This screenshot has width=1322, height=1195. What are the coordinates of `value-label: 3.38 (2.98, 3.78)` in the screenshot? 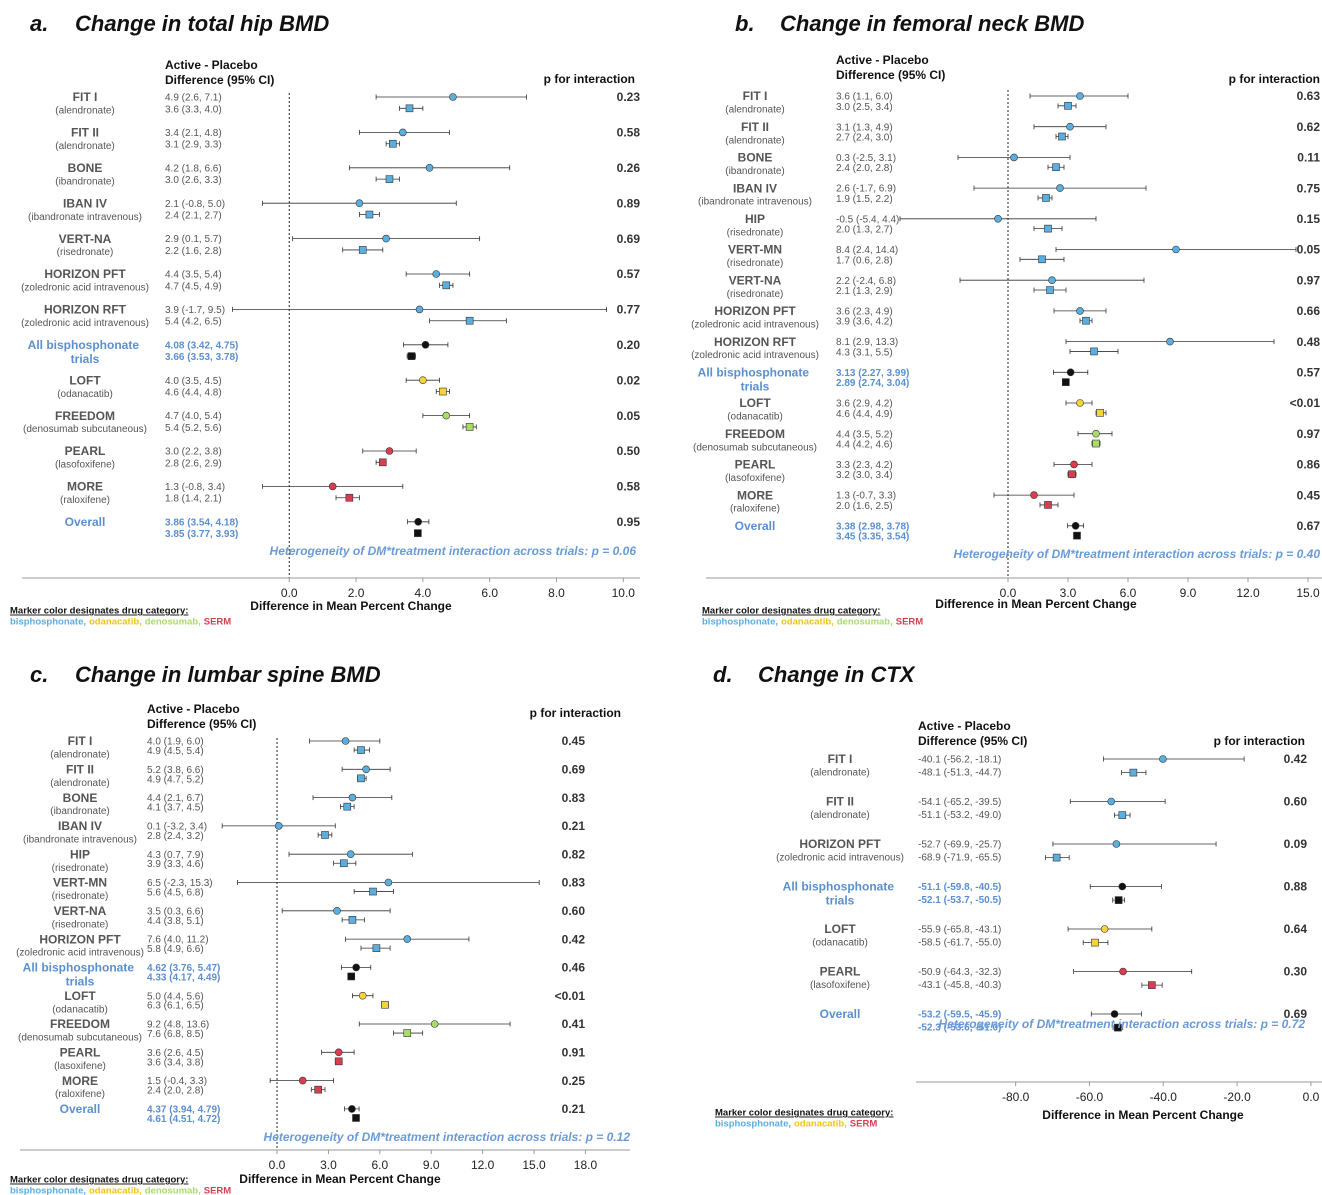 It's located at (872, 526).